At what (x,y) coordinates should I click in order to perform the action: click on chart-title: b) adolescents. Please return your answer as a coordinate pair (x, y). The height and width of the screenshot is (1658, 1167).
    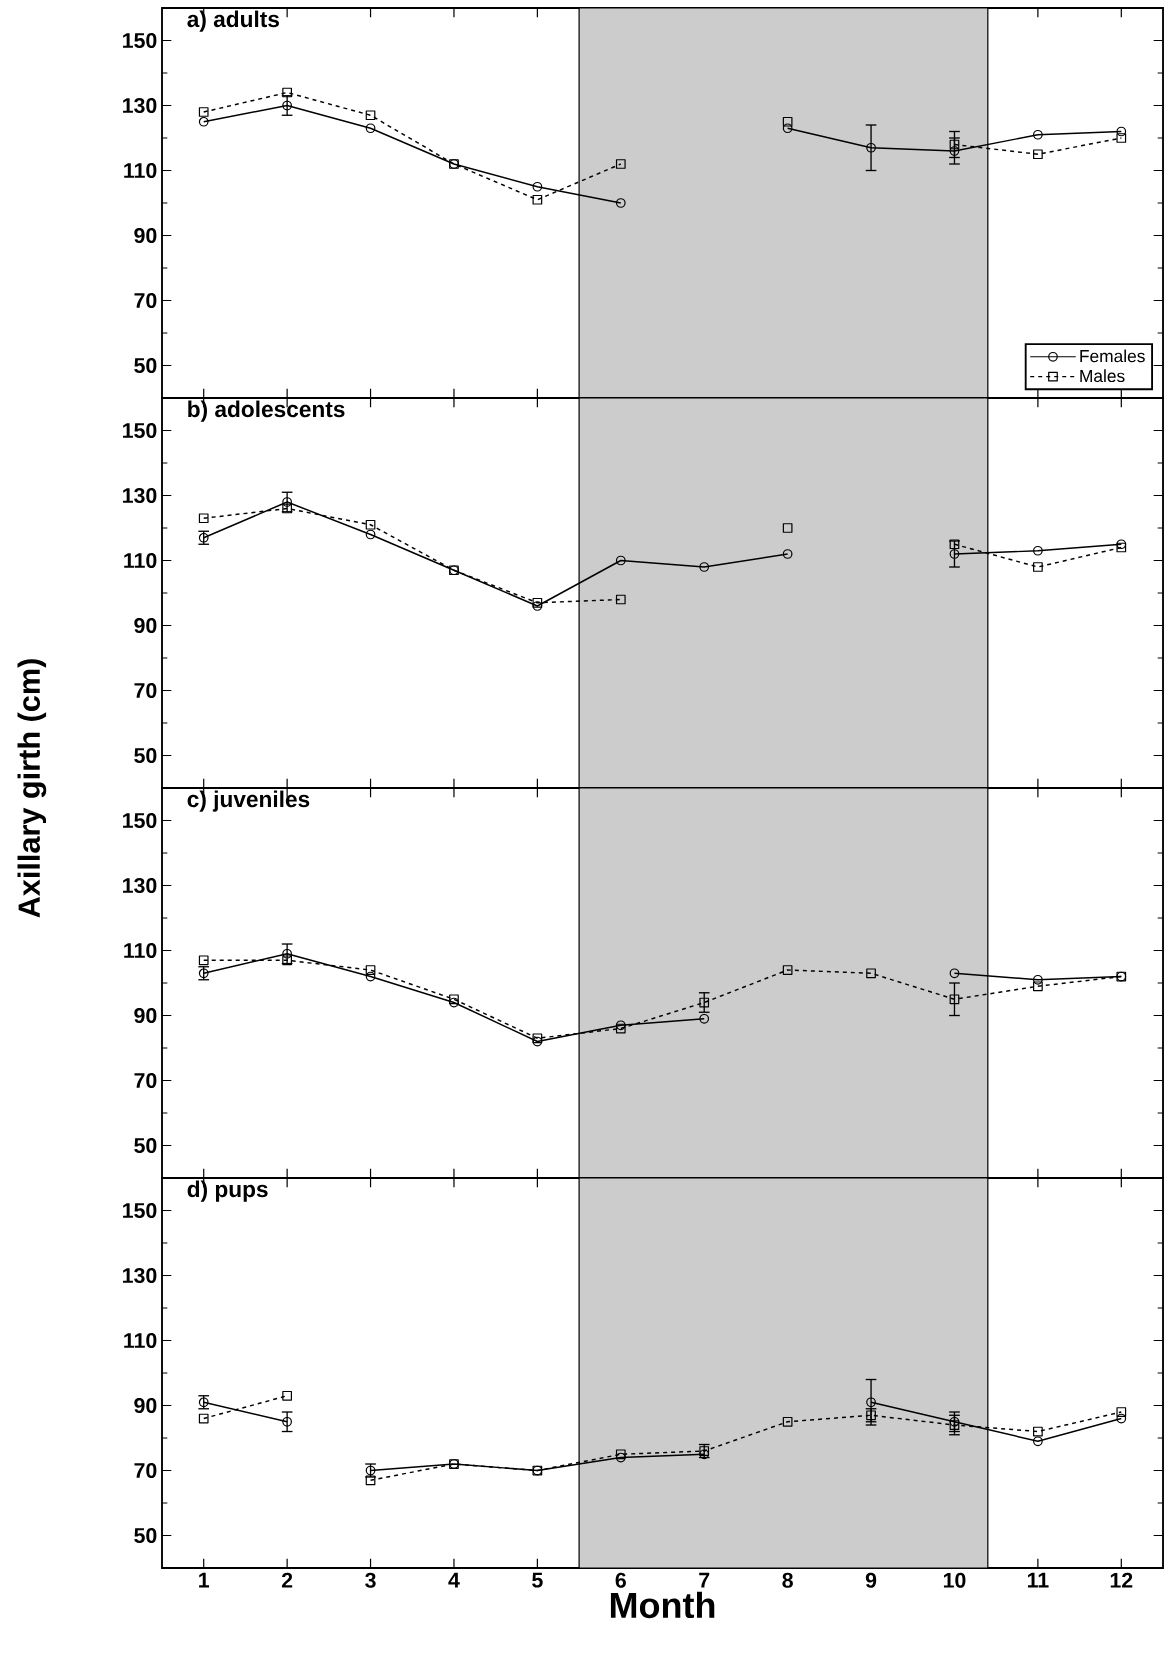
    Looking at the image, I should click on (266, 411).